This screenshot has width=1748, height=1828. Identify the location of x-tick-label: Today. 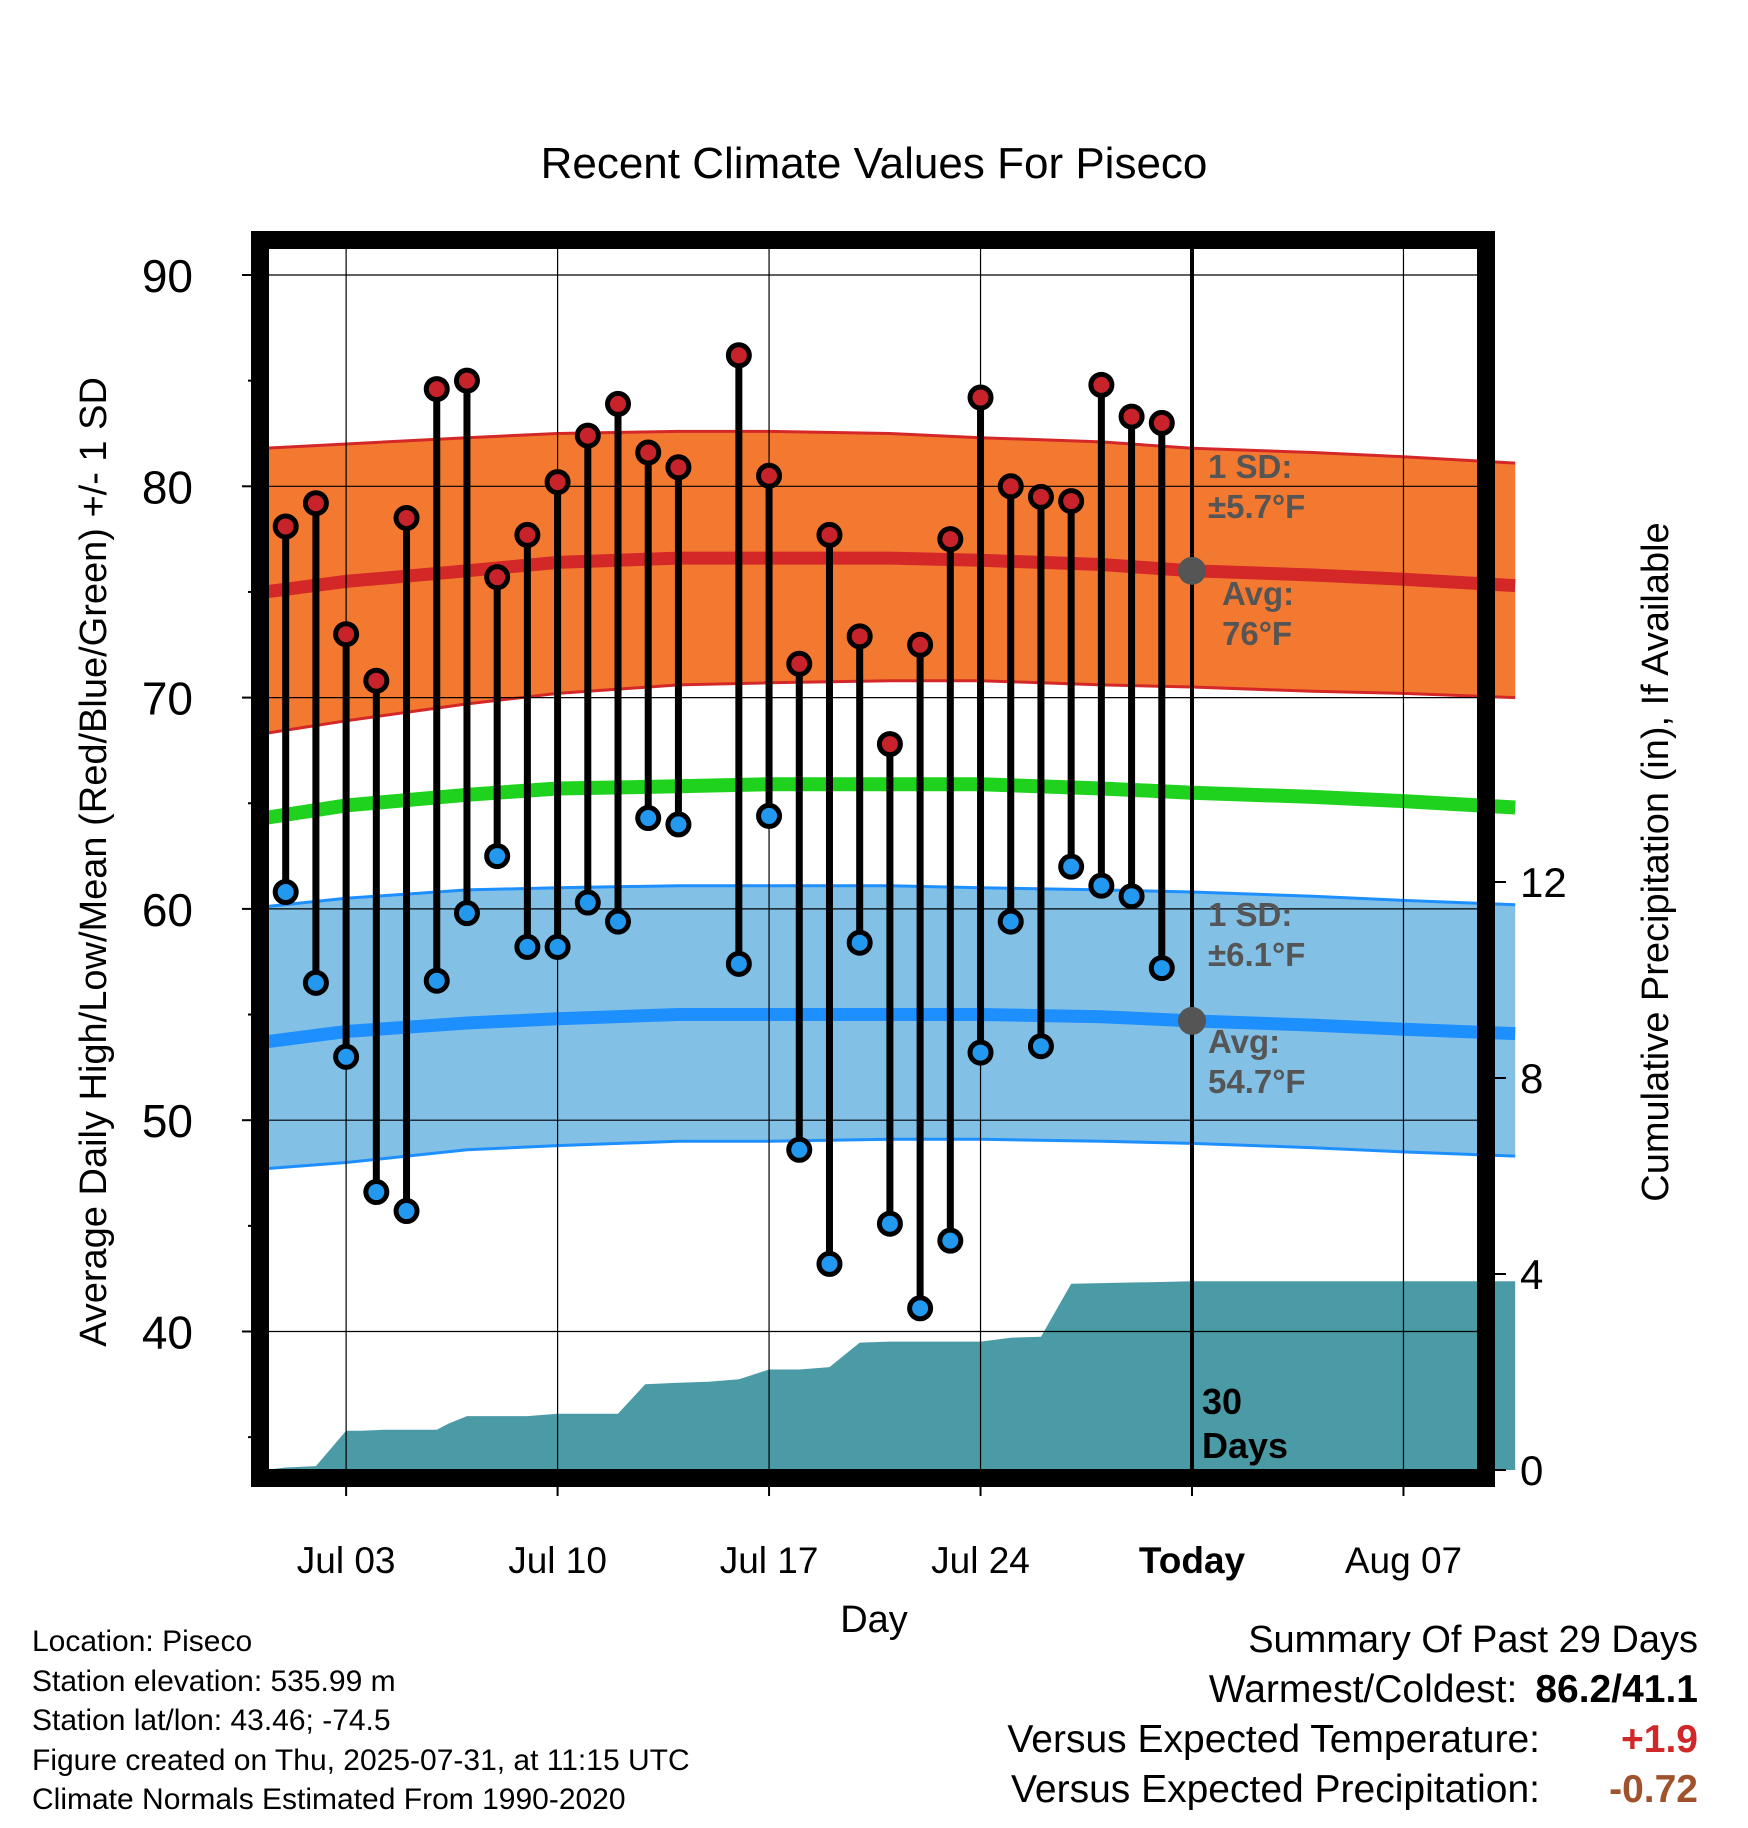
(1192, 1560).